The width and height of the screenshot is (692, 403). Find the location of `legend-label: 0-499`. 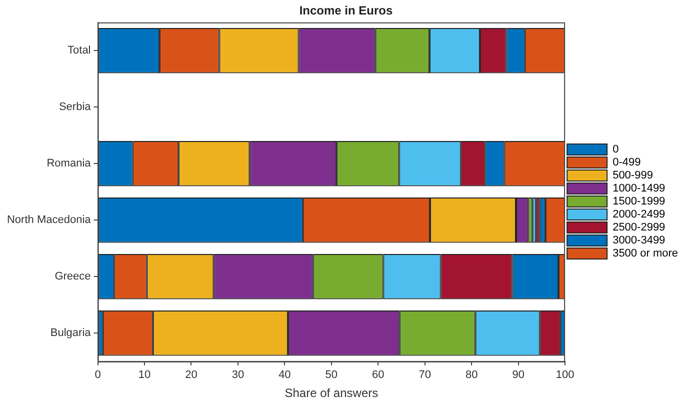

legend-label: 0-499 is located at coordinates (626, 162).